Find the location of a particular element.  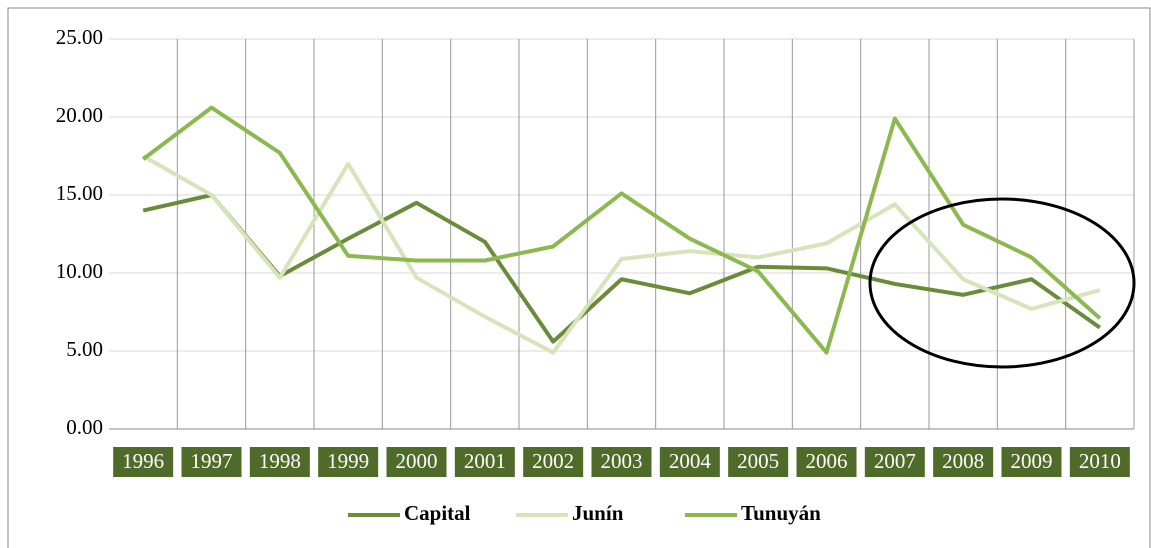

x-tick-label: 2002 is located at coordinates (553, 461).